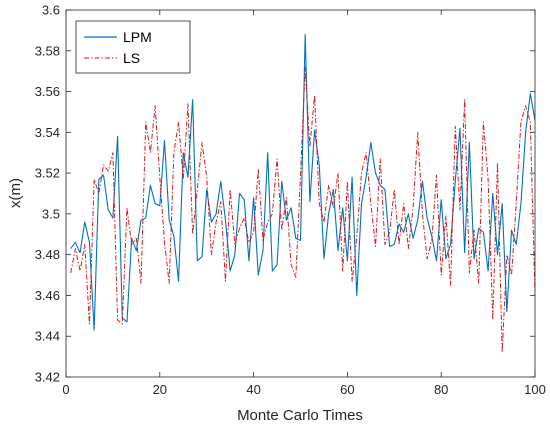 Image resolution: width=550 pixels, height=430 pixels. Describe the element at coordinates (15, 193) in the screenshot. I see `y-axis-label: x(m)` at that location.